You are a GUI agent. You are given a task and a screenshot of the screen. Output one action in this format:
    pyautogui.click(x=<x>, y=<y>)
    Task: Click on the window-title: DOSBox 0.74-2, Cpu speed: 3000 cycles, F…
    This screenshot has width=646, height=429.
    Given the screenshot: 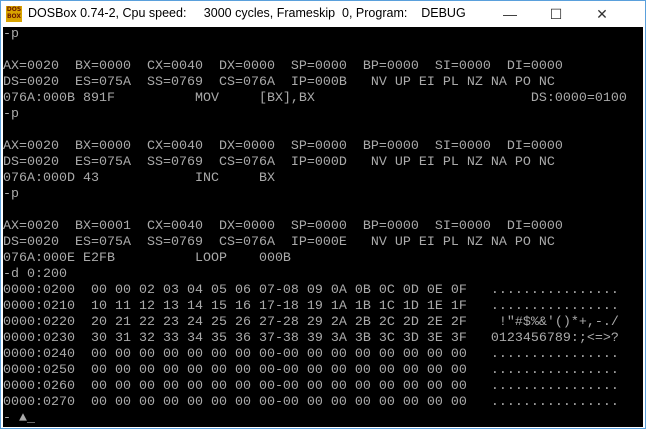 What is the action you would take?
    pyautogui.click(x=247, y=13)
    